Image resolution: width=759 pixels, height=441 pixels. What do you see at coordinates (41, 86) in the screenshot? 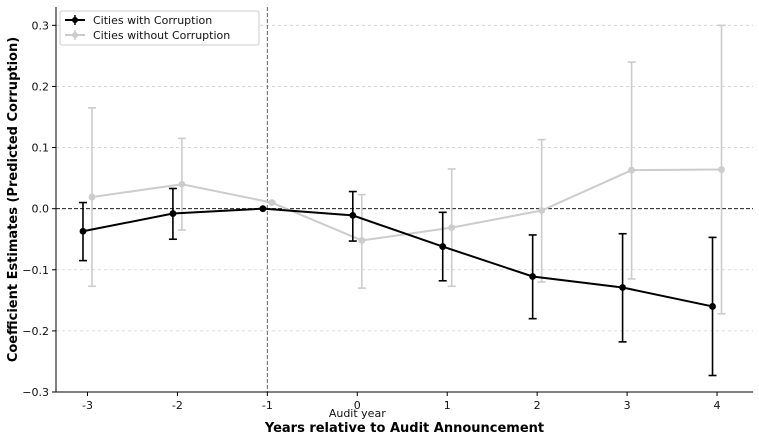
I see `y-tick-label: 0.2` at bounding box center [41, 86].